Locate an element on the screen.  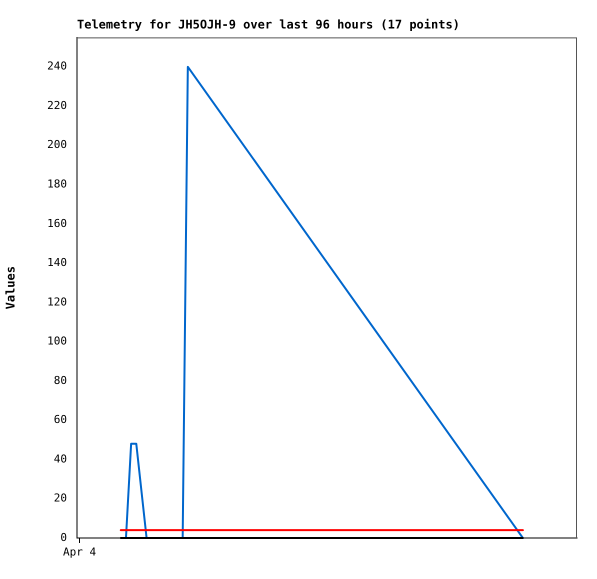
y-tick-label: 60 is located at coordinates (60, 419).